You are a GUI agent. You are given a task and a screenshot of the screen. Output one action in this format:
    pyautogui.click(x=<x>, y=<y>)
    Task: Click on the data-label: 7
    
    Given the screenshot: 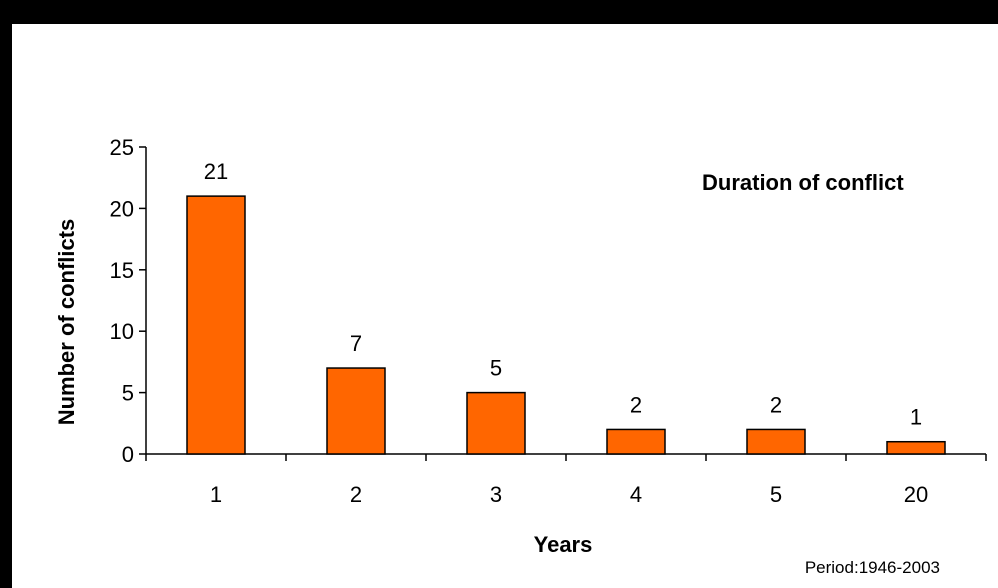 What is the action you would take?
    pyautogui.click(x=356, y=343)
    